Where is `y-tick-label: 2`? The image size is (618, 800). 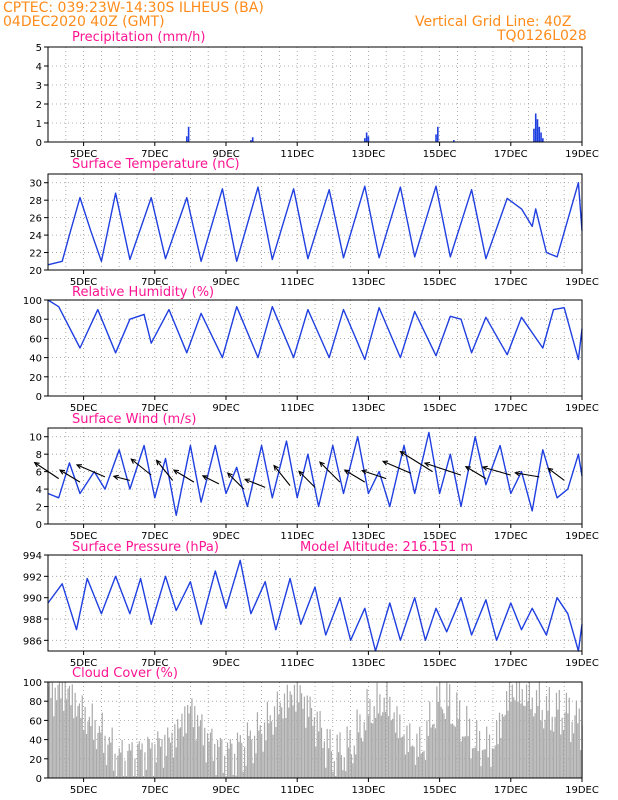
y-tick-label: 2 is located at coordinates (39, 105).